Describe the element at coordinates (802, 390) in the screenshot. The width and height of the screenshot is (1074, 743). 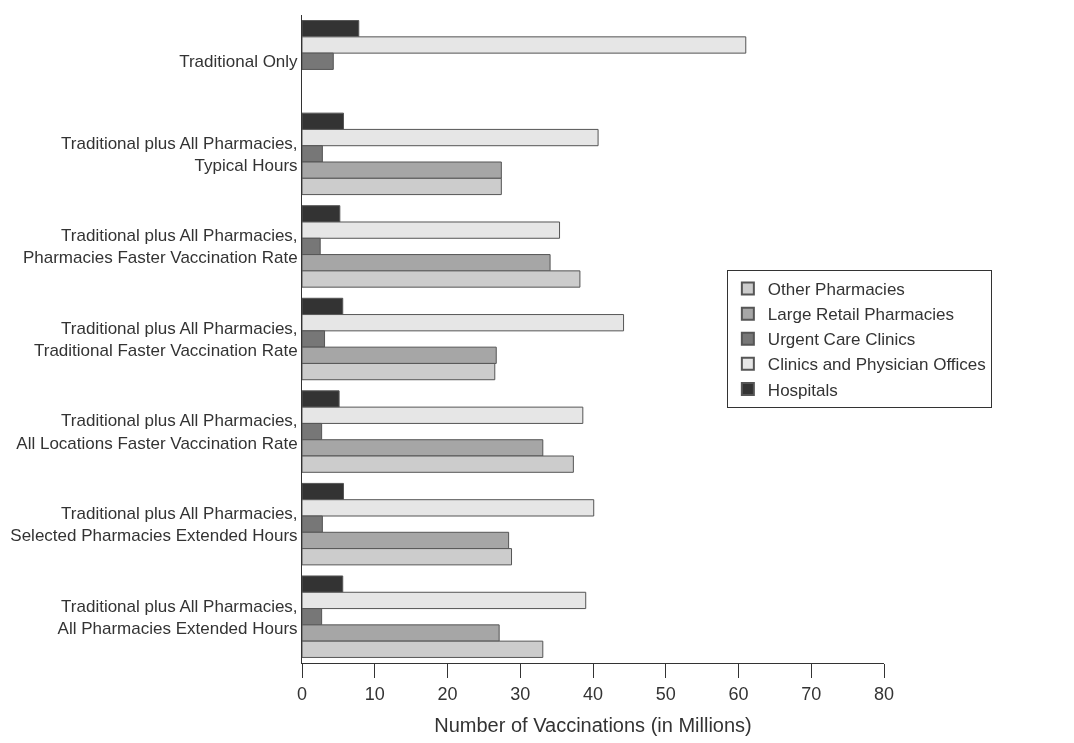
I see `legend-label: Hospitals` at that location.